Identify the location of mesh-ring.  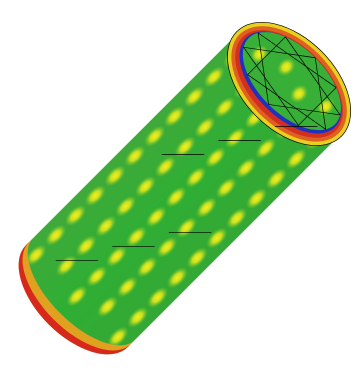
(289, 83).